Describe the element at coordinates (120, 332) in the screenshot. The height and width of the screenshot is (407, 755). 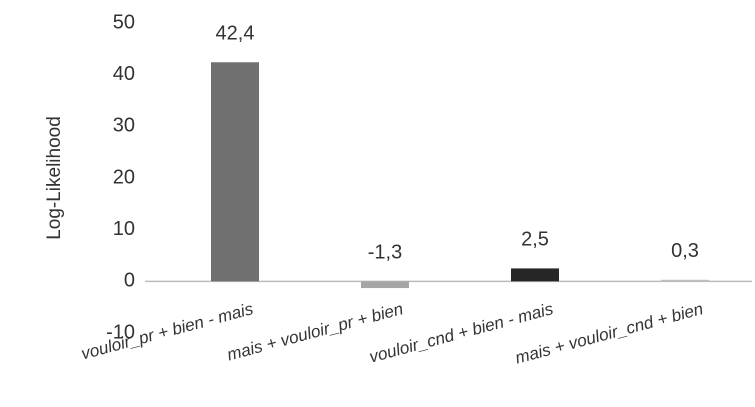
I see `y-tick-label: -10` at that location.